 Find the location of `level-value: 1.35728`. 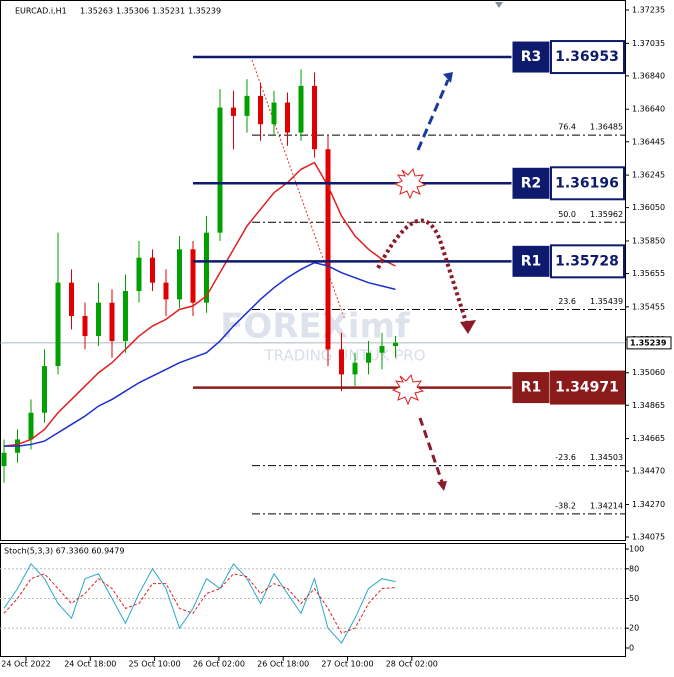

level-value: 1.35728 is located at coordinates (587, 261).